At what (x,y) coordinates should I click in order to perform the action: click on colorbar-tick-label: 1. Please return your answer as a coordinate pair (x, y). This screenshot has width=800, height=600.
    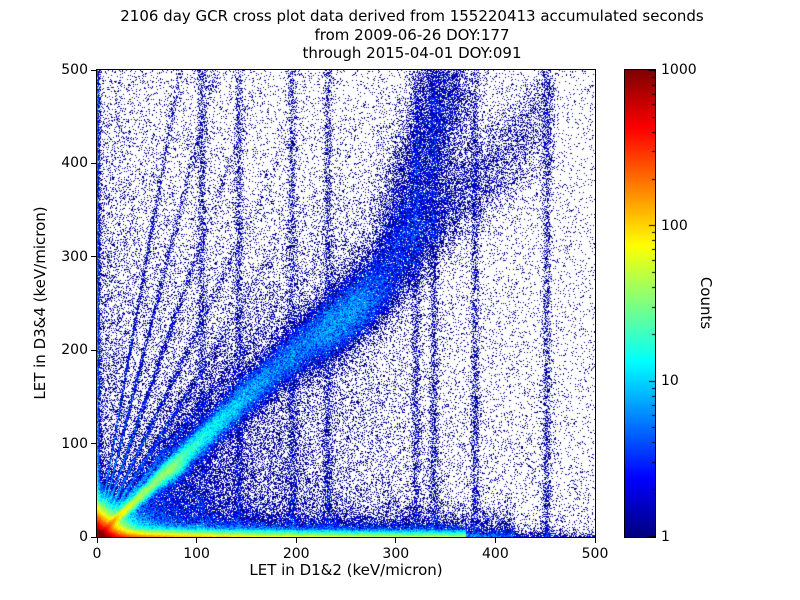
    Looking at the image, I should click on (665, 537).